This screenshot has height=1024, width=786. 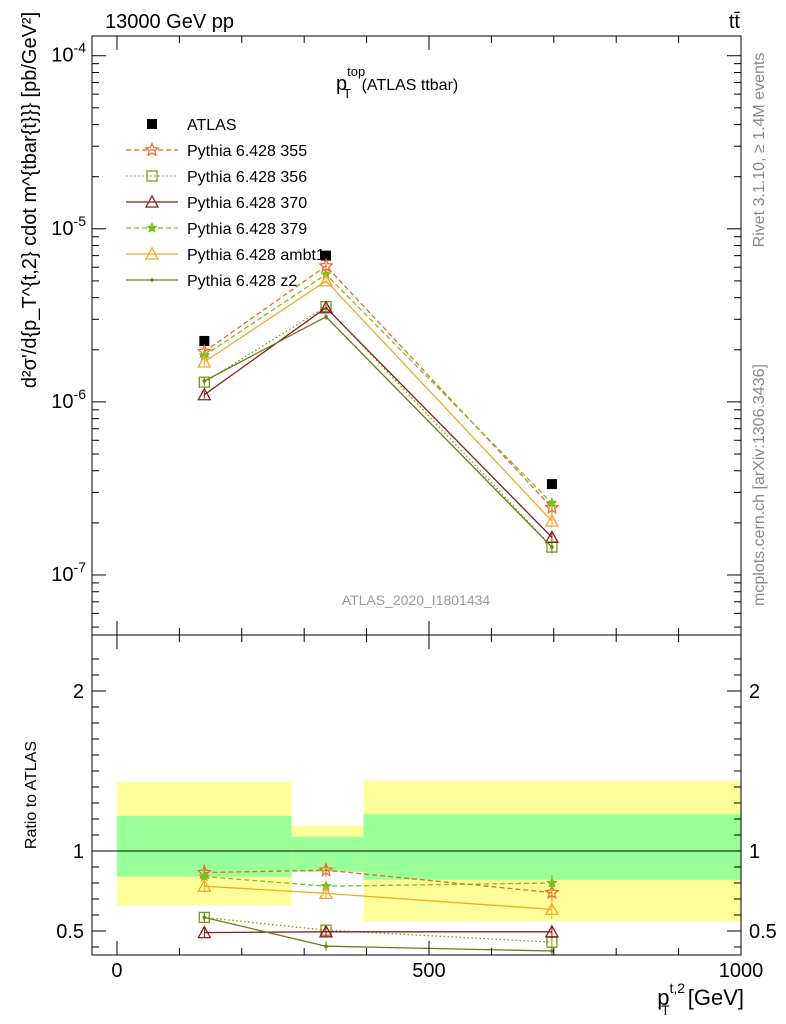 I want to click on legend-label-4: Pythia 6.428 379, so click(x=247, y=229).